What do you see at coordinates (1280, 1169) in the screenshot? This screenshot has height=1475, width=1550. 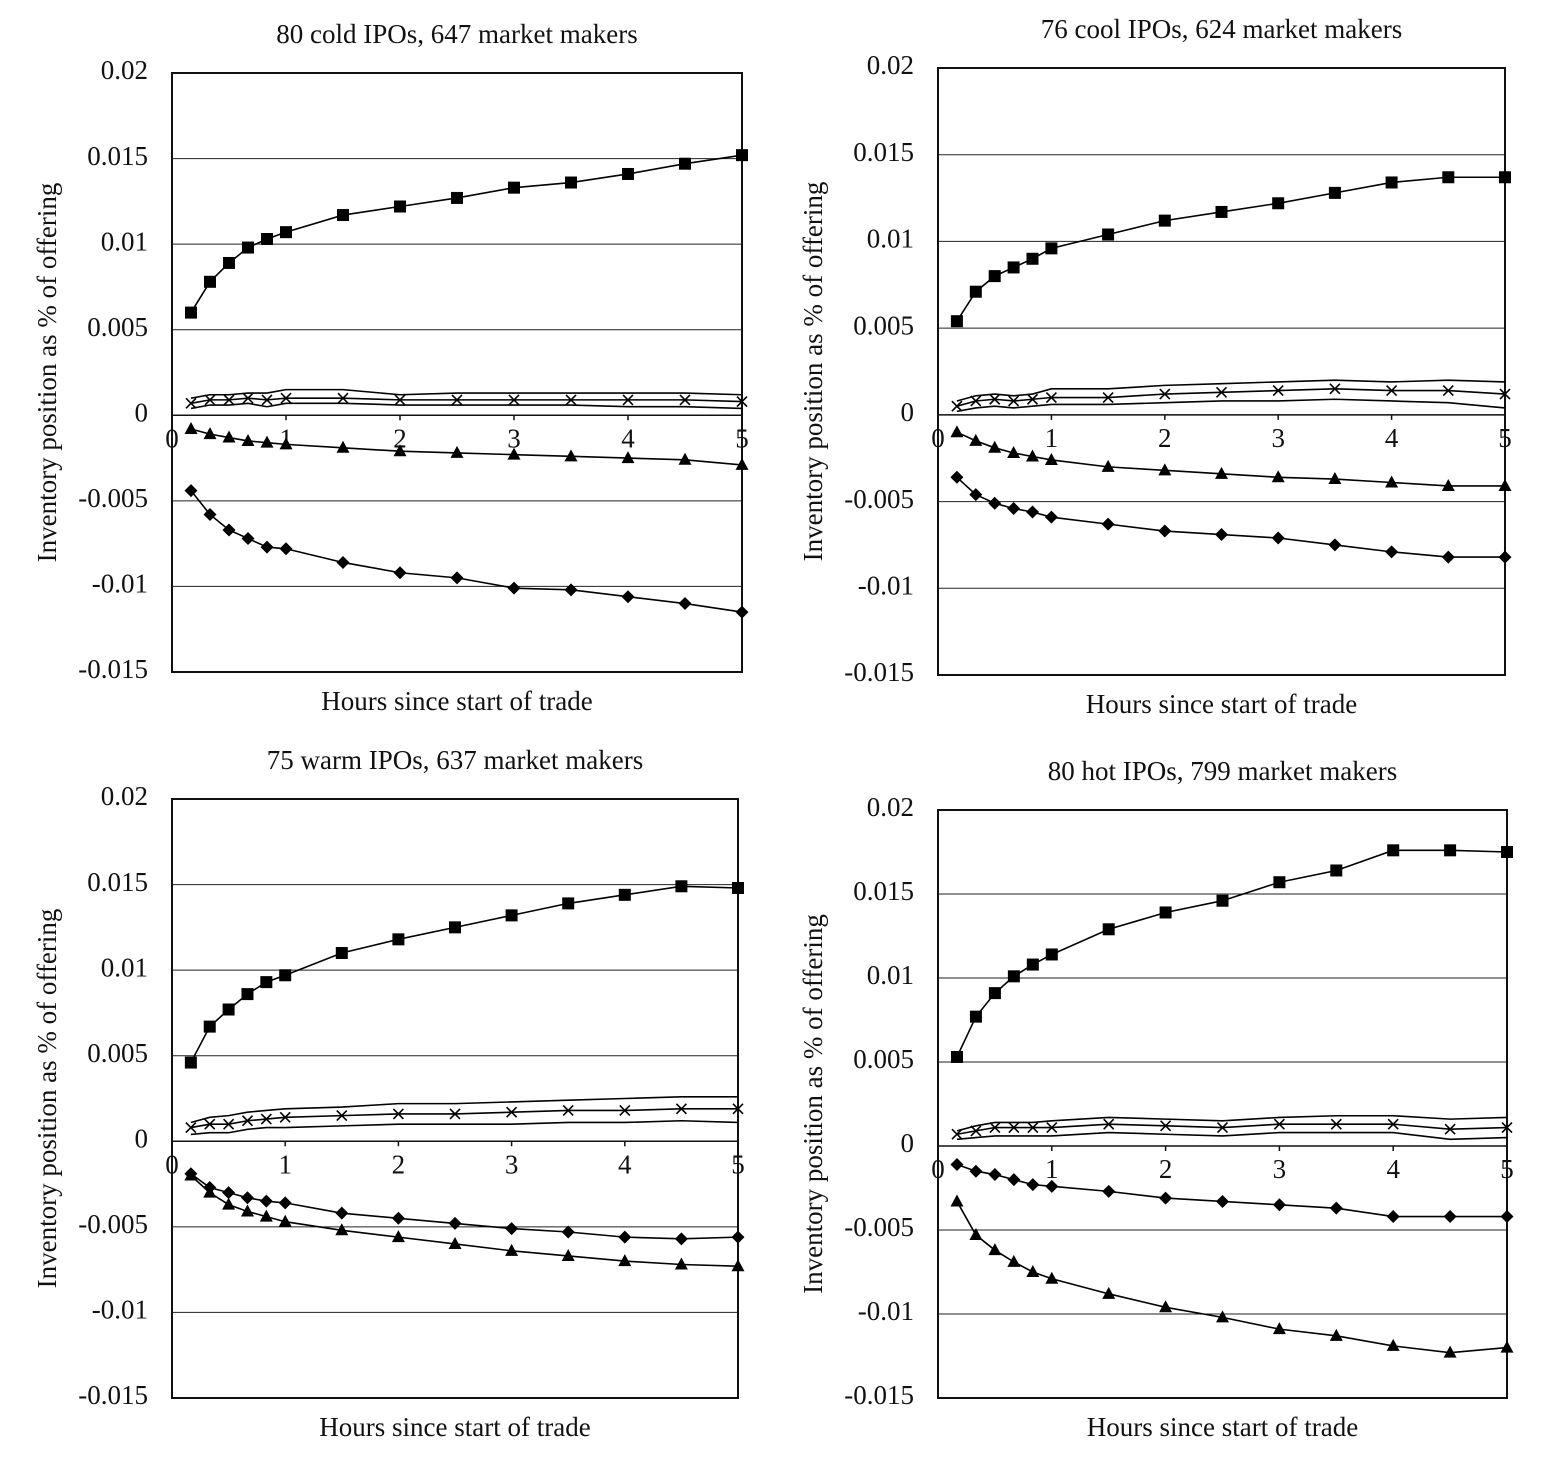 I see `x-tick-label: 3` at bounding box center [1280, 1169].